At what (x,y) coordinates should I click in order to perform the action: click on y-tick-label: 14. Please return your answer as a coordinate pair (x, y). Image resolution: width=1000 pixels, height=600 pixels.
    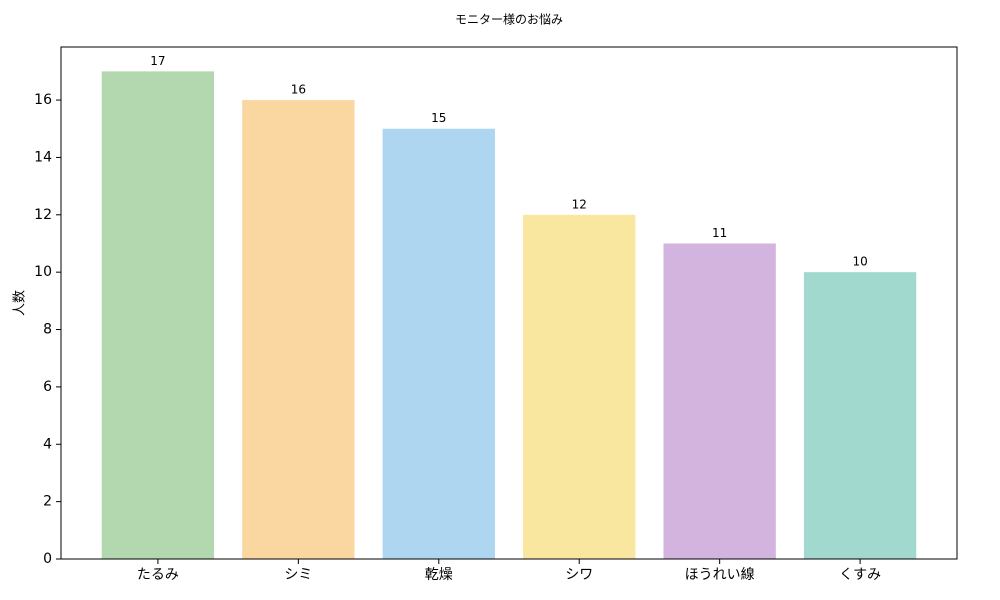
    Looking at the image, I should click on (43, 157).